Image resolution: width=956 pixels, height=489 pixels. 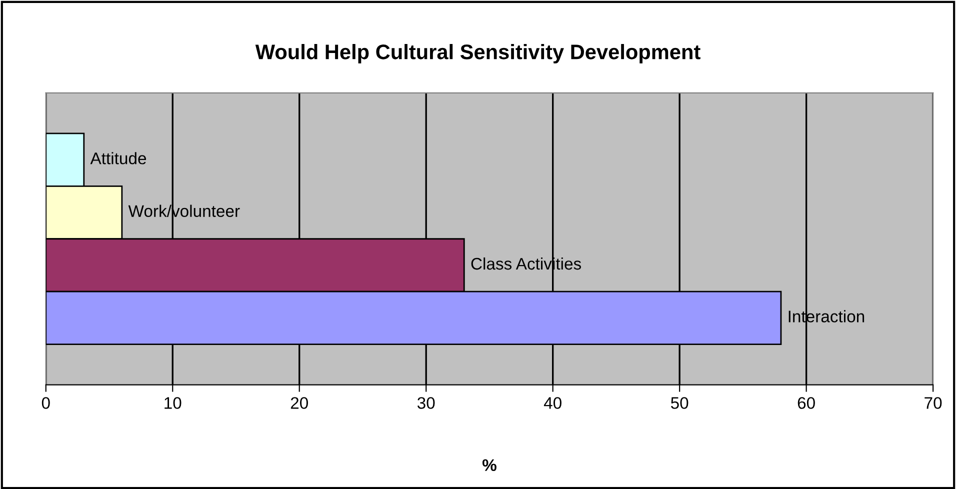 I want to click on x-tick-label: 50, so click(x=679, y=403).